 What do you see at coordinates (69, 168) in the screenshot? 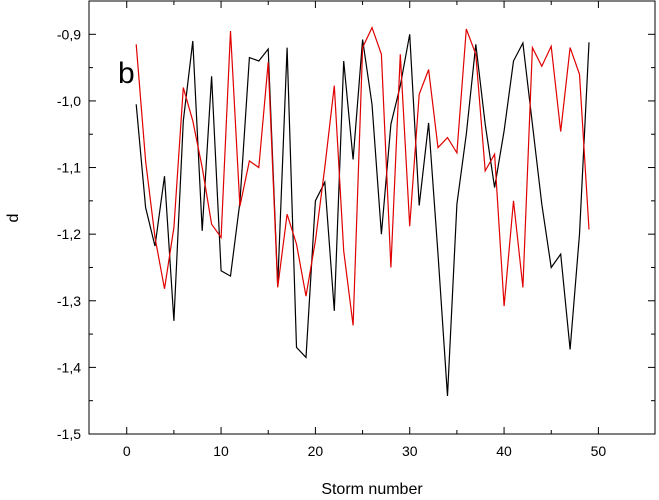
I see `y-tick-label: -1,1` at bounding box center [69, 168].